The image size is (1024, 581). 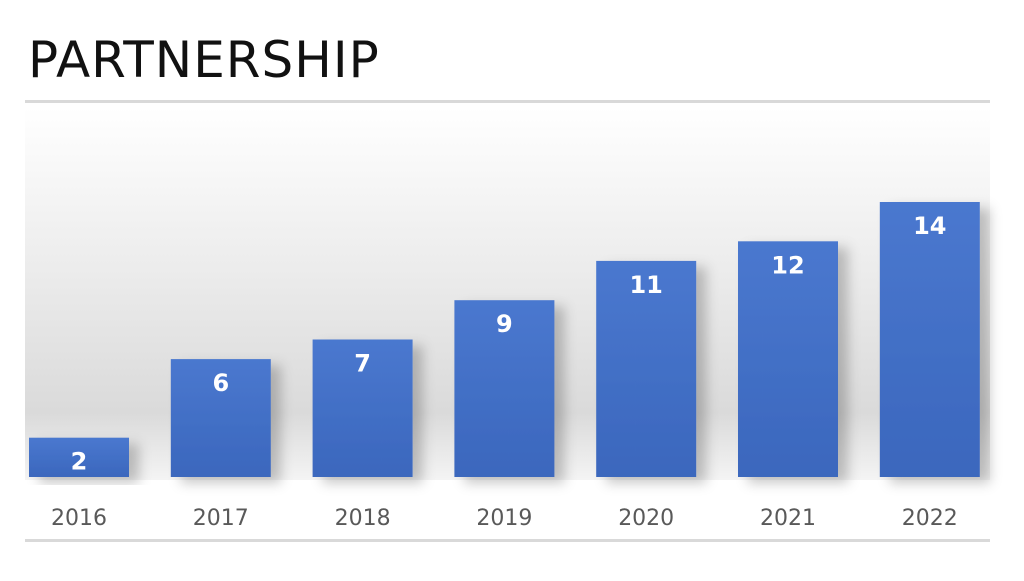 What do you see at coordinates (646, 368) in the screenshot?
I see `bar-2020` at bounding box center [646, 368].